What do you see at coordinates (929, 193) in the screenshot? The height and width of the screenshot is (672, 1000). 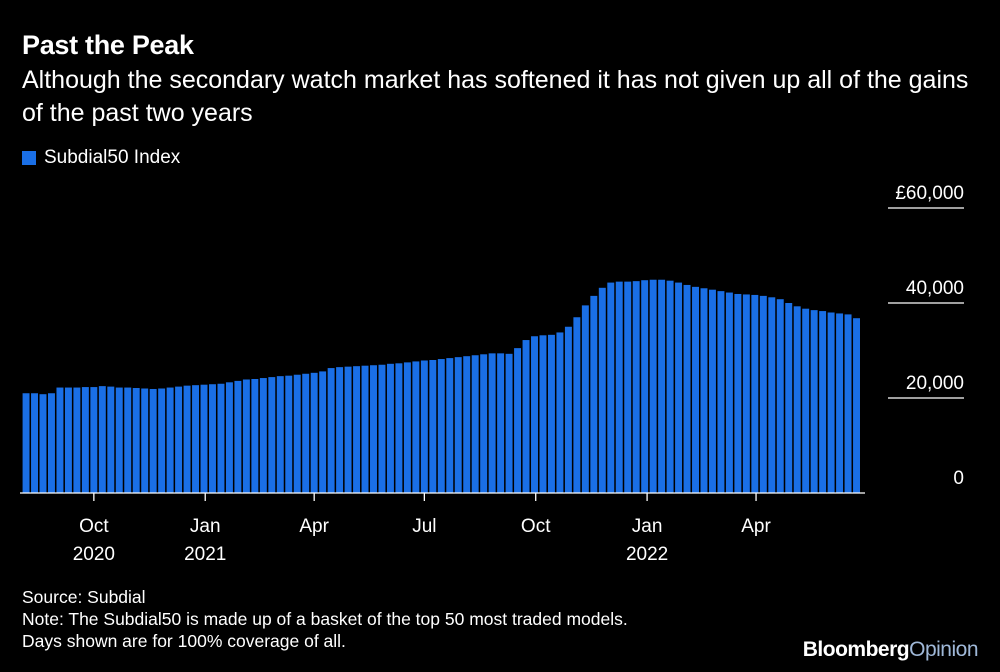 I see `y-tick-label: £60,000` at bounding box center [929, 193].